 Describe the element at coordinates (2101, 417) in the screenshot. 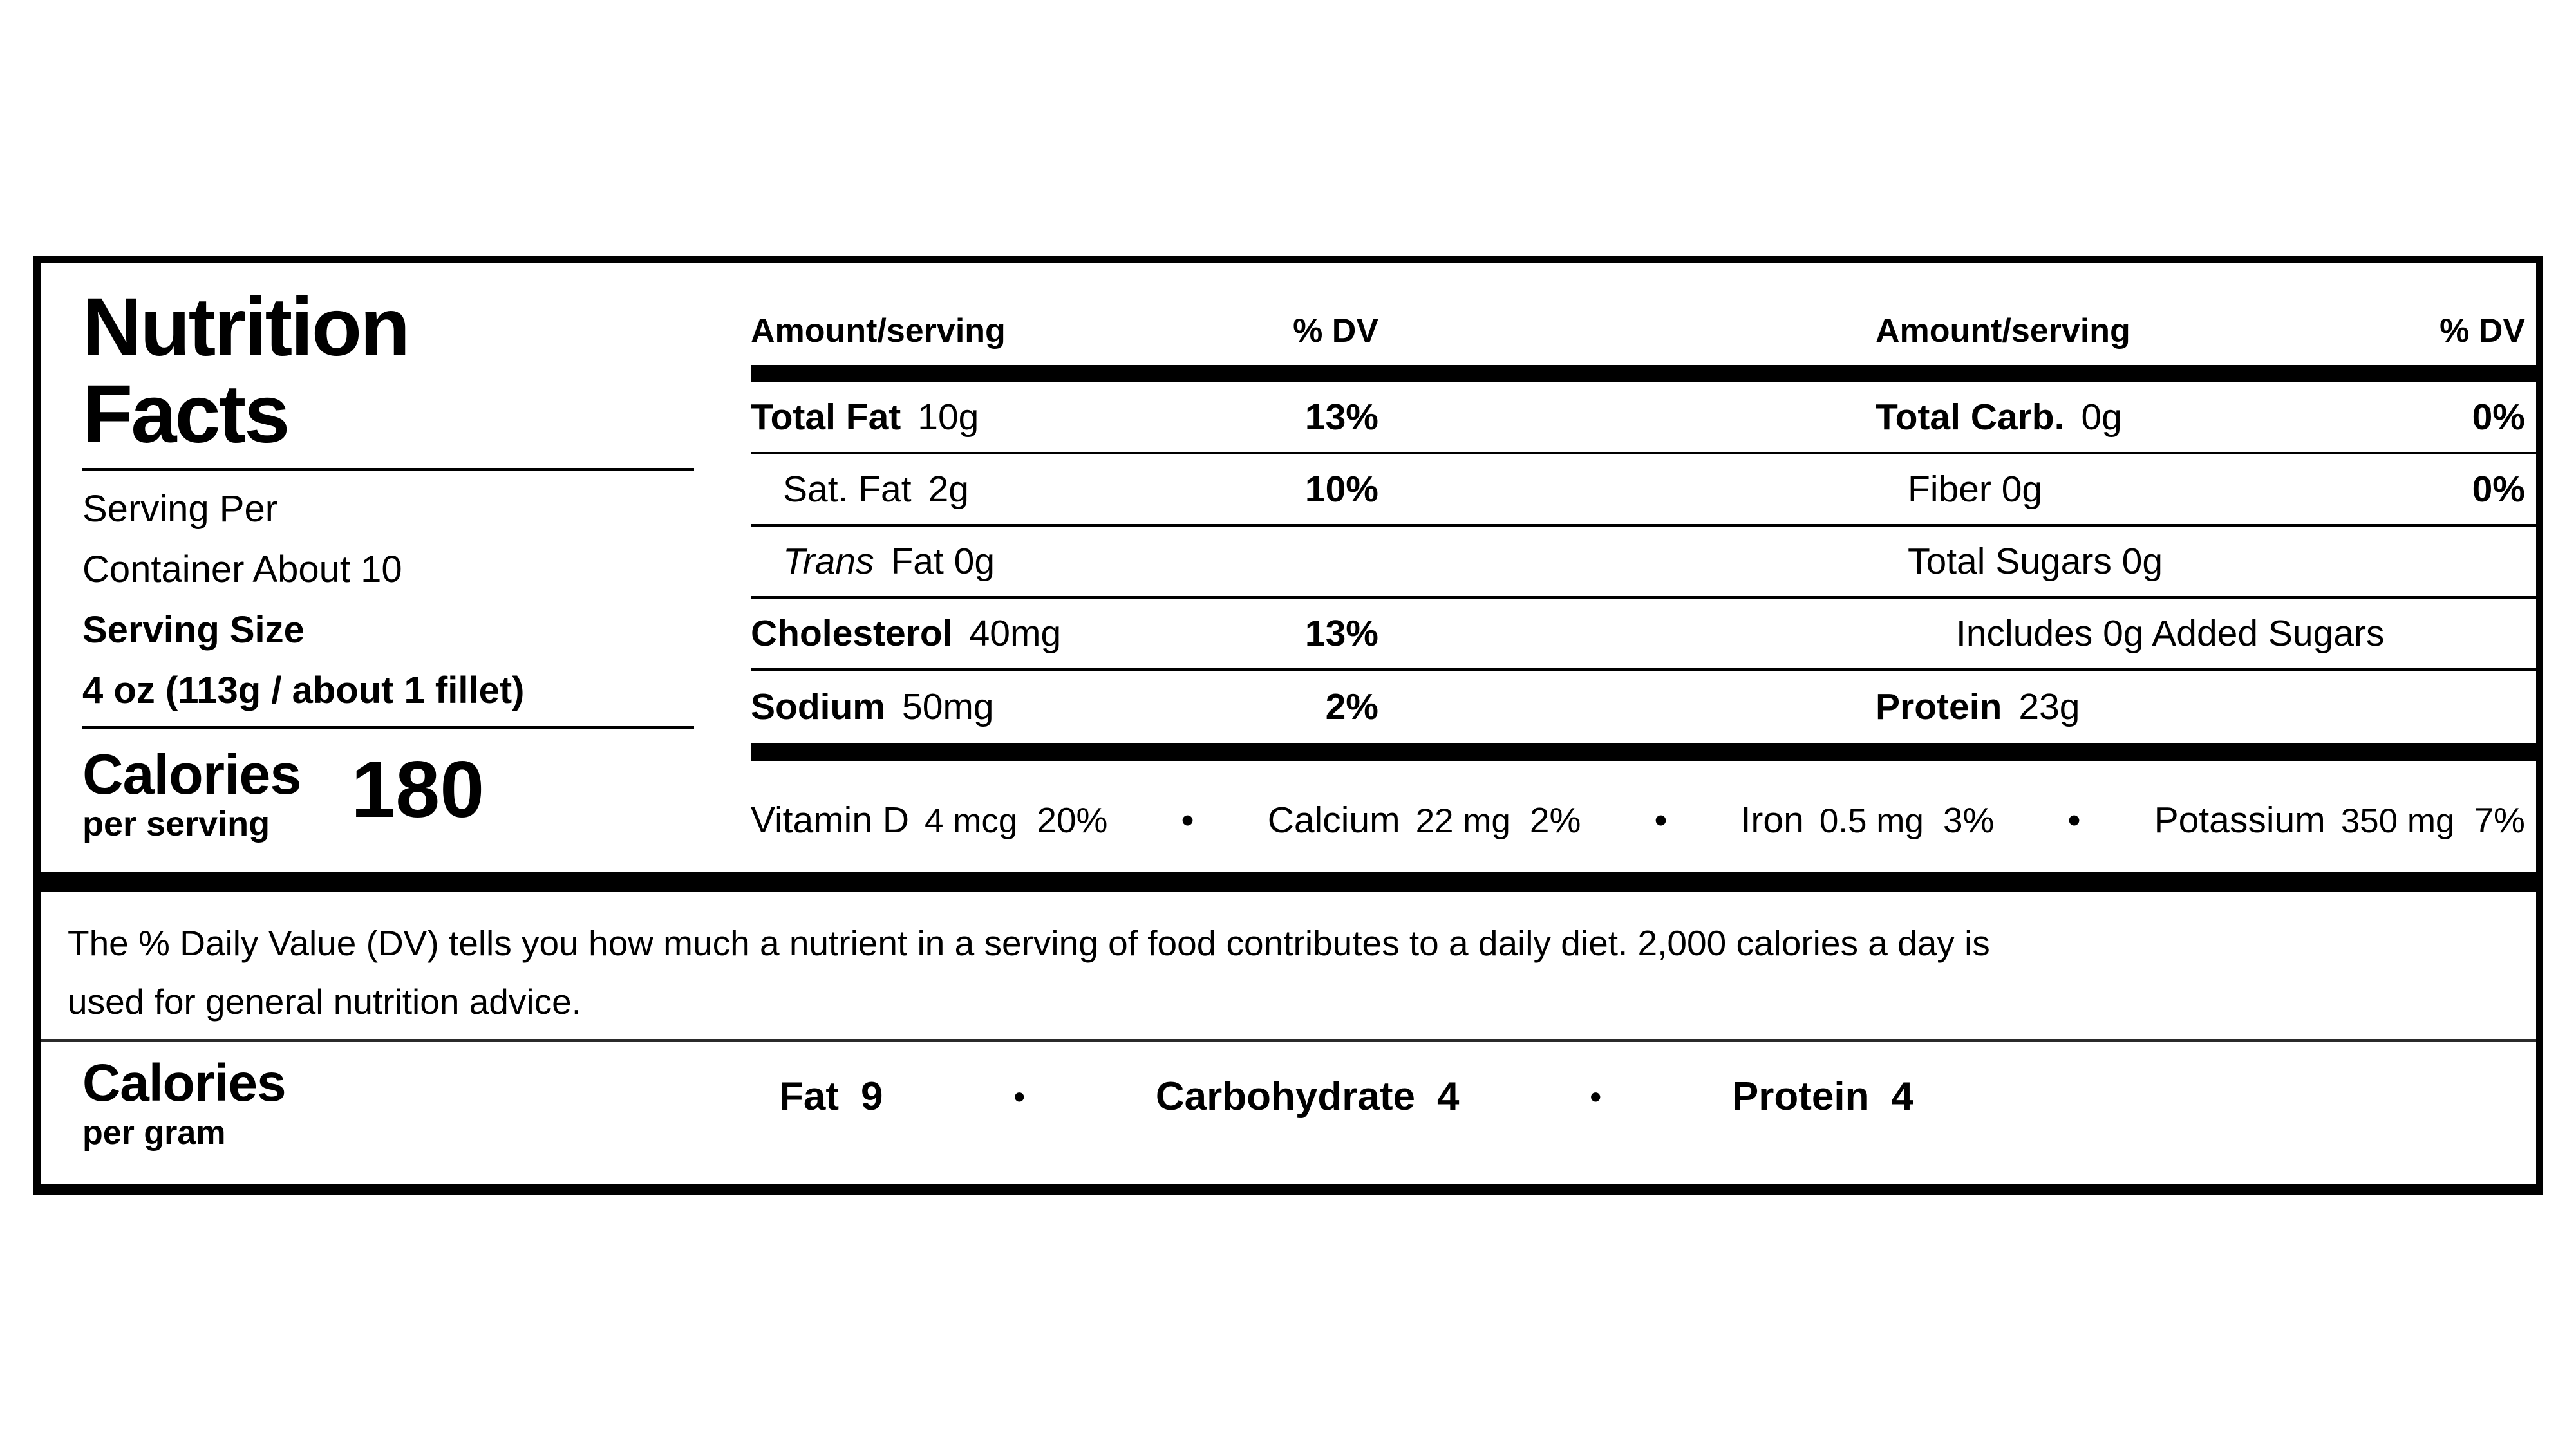

I see `nutrient-amount: 0g` at that location.